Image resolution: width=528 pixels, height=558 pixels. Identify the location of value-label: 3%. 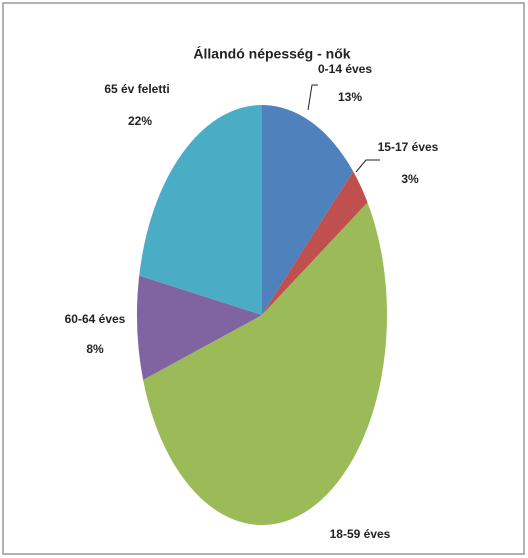
(410, 179).